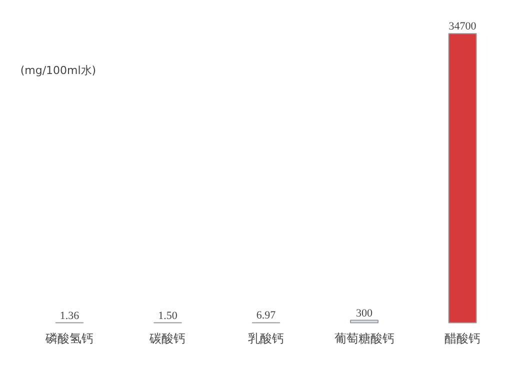 The width and height of the screenshot is (531, 367). What do you see at coordinates (364, 338) in the screenshot?
I see `x-tick-label: 葡萄糖酸钙` at bounding box center [364, 338].